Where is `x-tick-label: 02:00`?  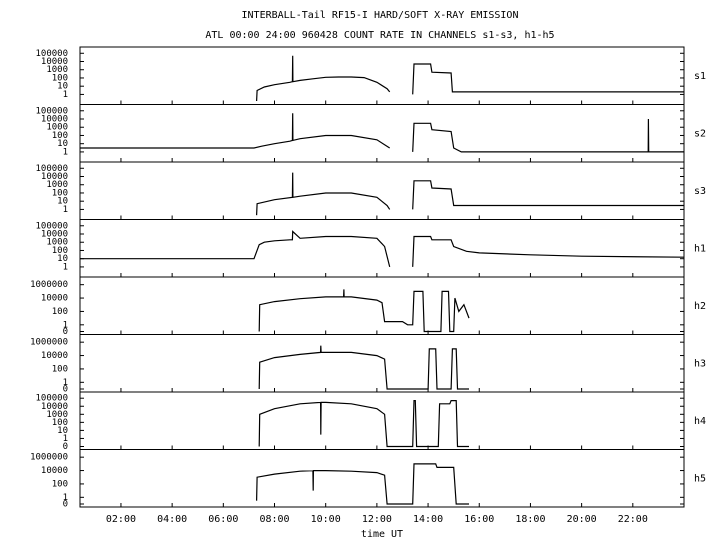
x-tick-label: 02:00 is located at coordinates (121, 519).